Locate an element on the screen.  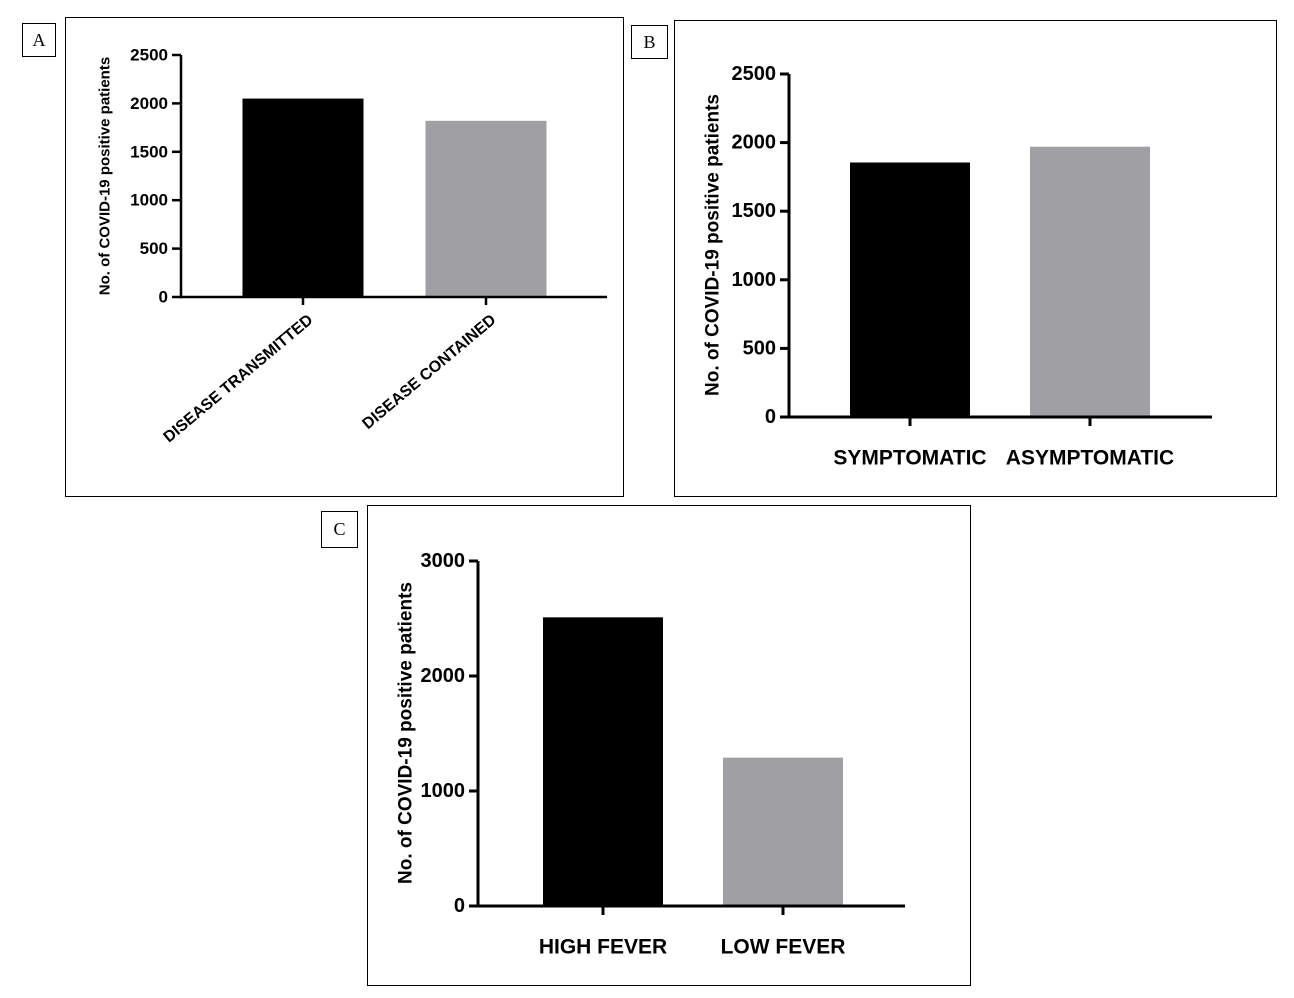
chart-c-y-tick-label: 2000 is located at coordinates (443, 676).